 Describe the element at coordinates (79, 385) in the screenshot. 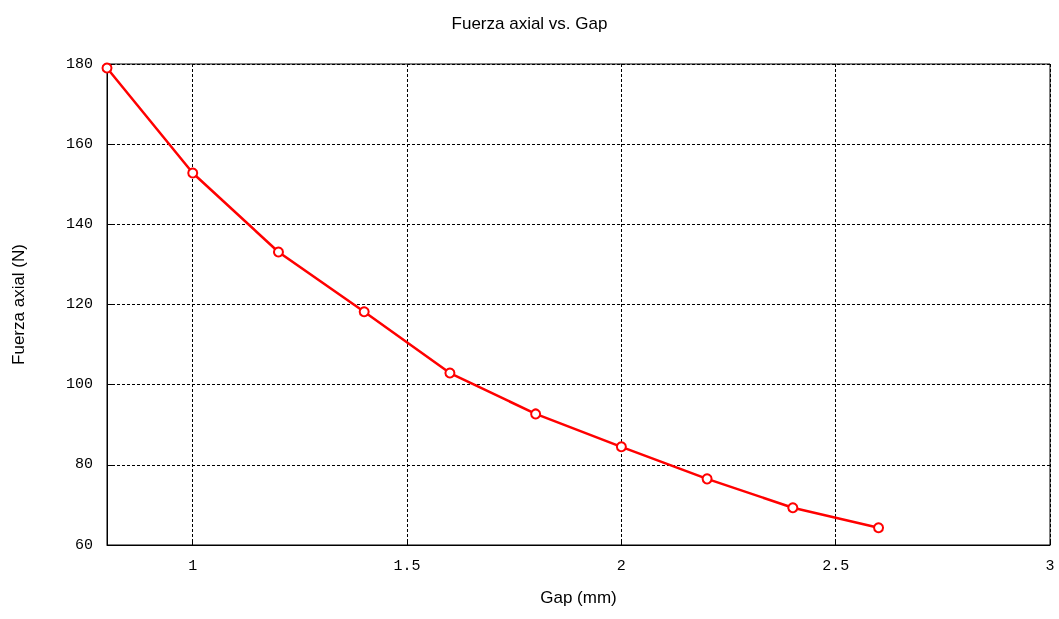

I see `y-tick-label: 100` at that location.